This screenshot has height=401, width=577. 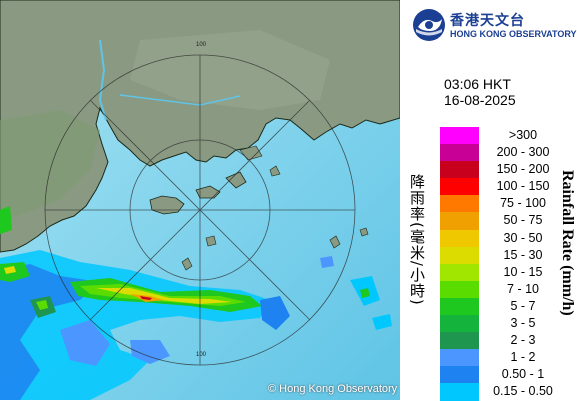 I want to click on legend-label: 0.15 - 0.50, so click(x=523, y=391).